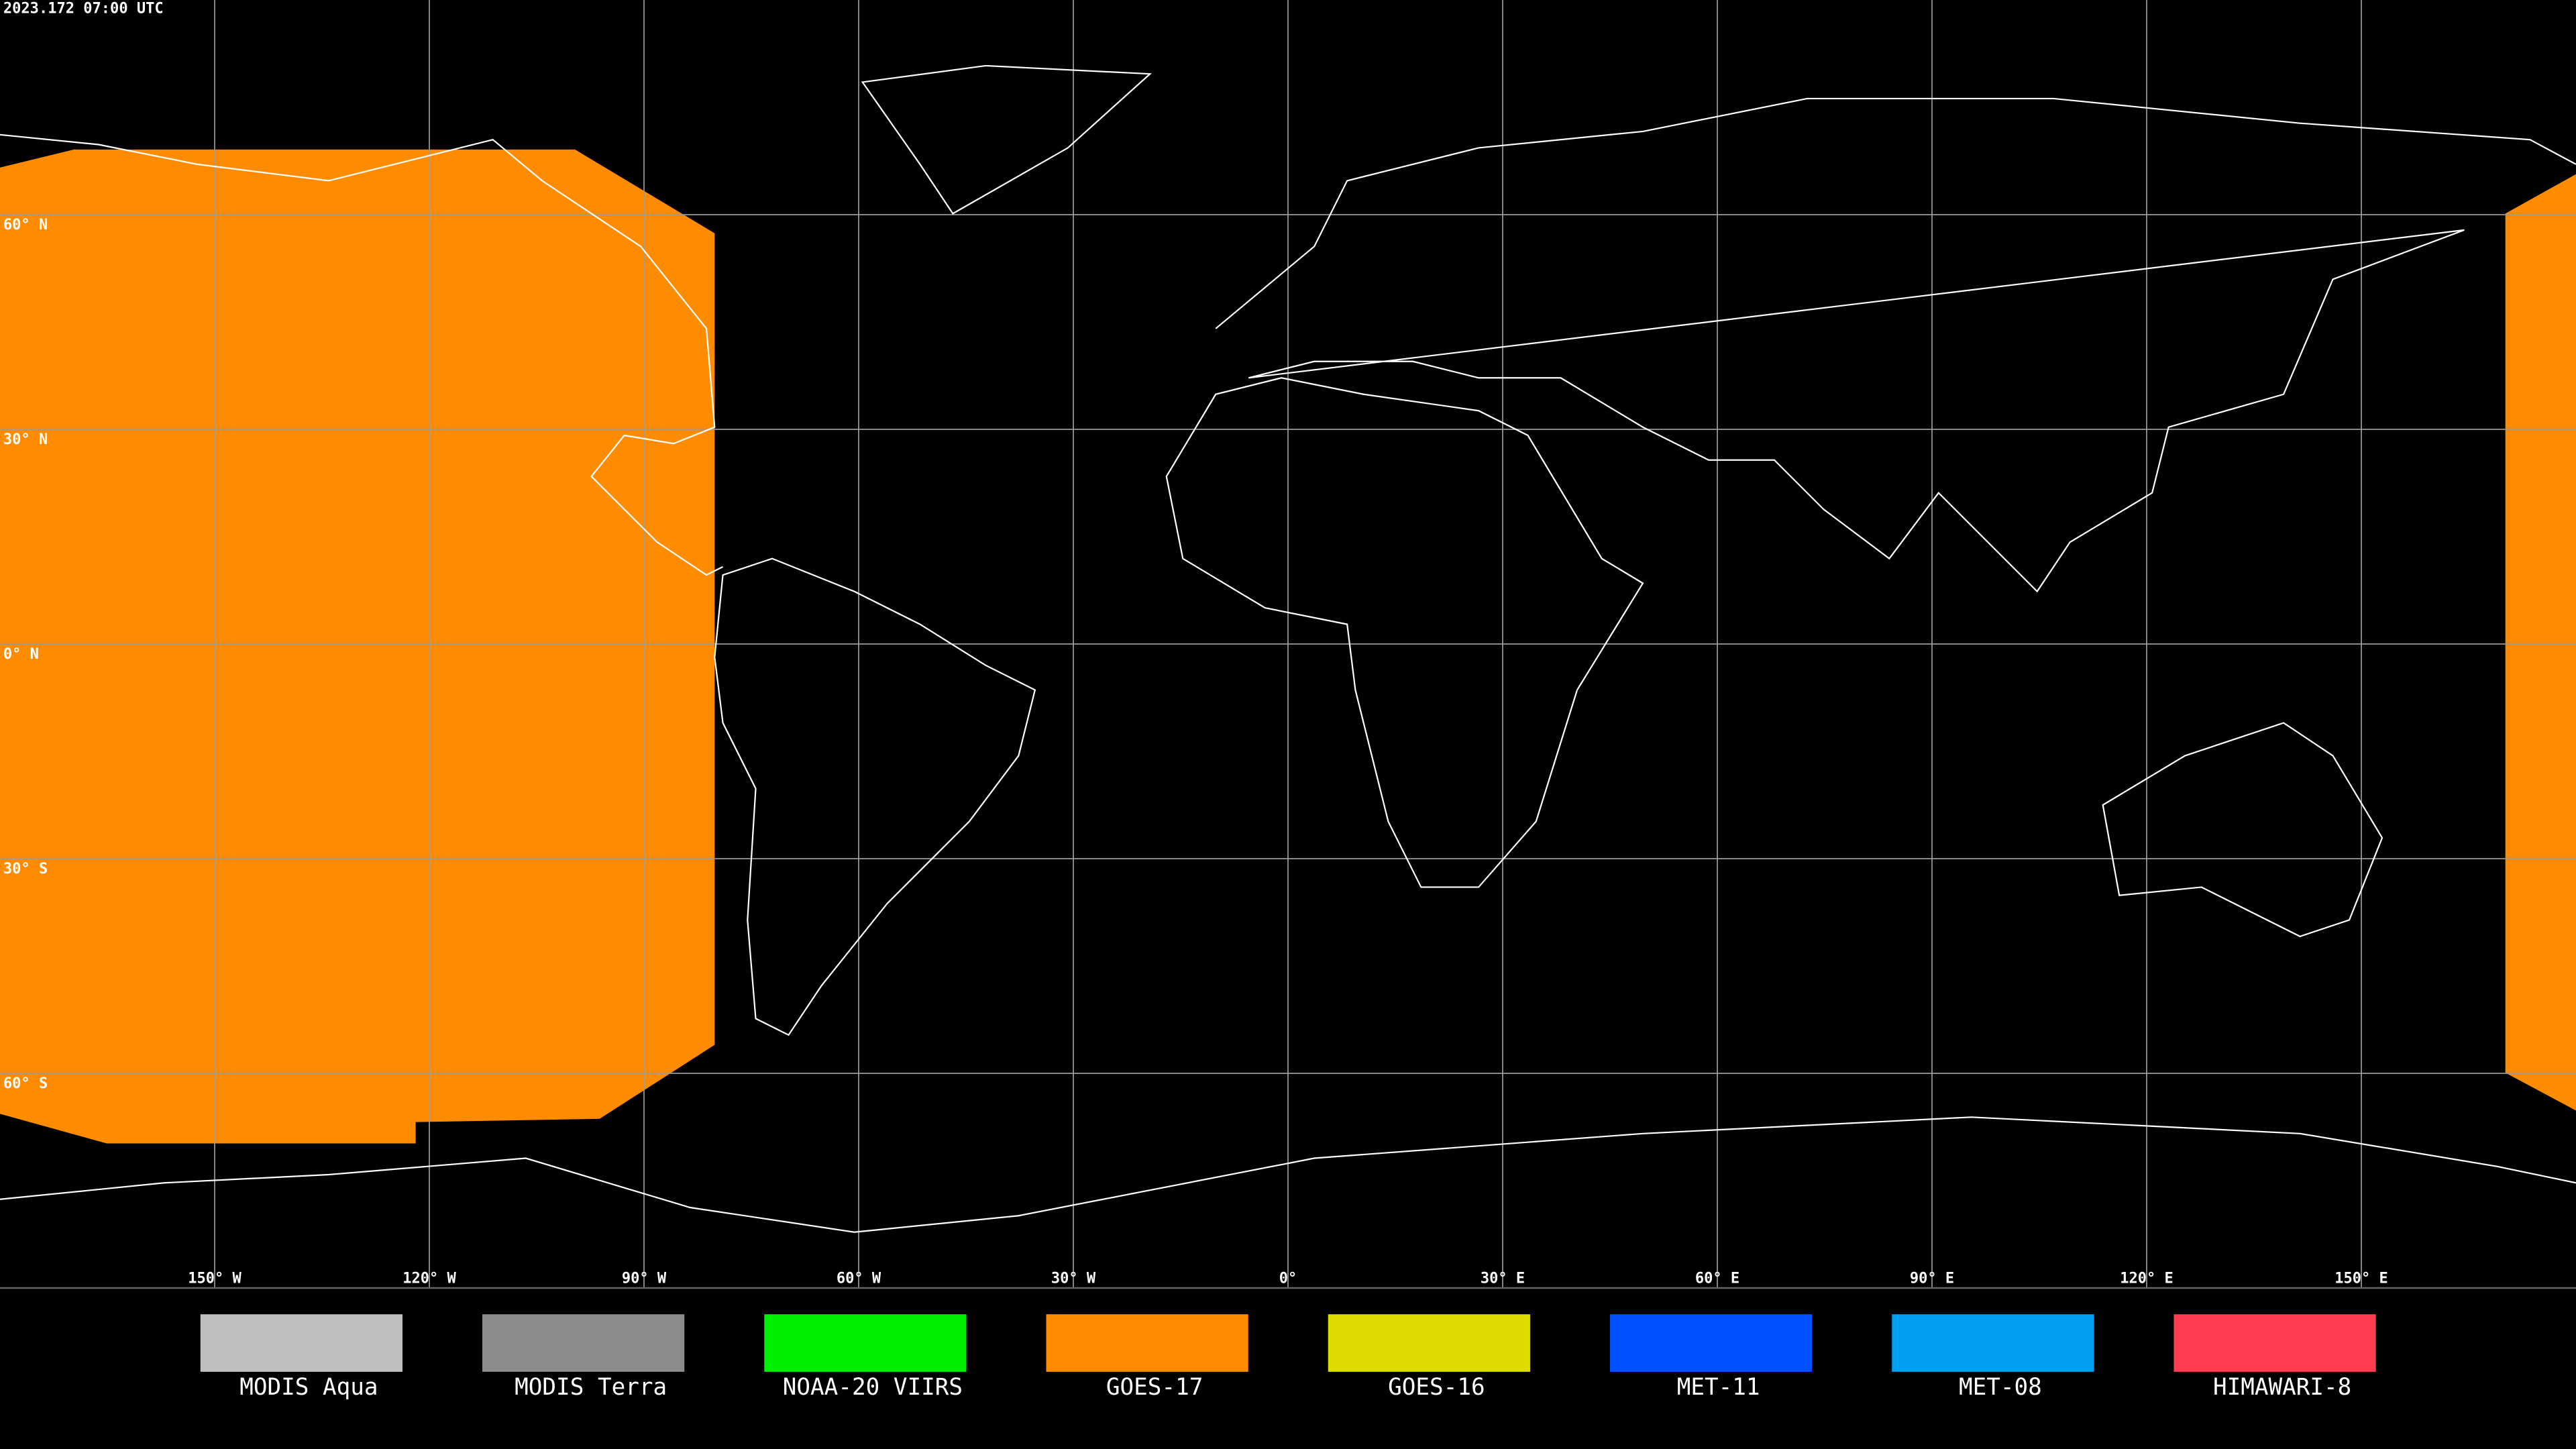  What do you see at coordinates (25, 869) in the screenshot?
I see `latitude-label: 30° S` at bounding box center [25, 869].